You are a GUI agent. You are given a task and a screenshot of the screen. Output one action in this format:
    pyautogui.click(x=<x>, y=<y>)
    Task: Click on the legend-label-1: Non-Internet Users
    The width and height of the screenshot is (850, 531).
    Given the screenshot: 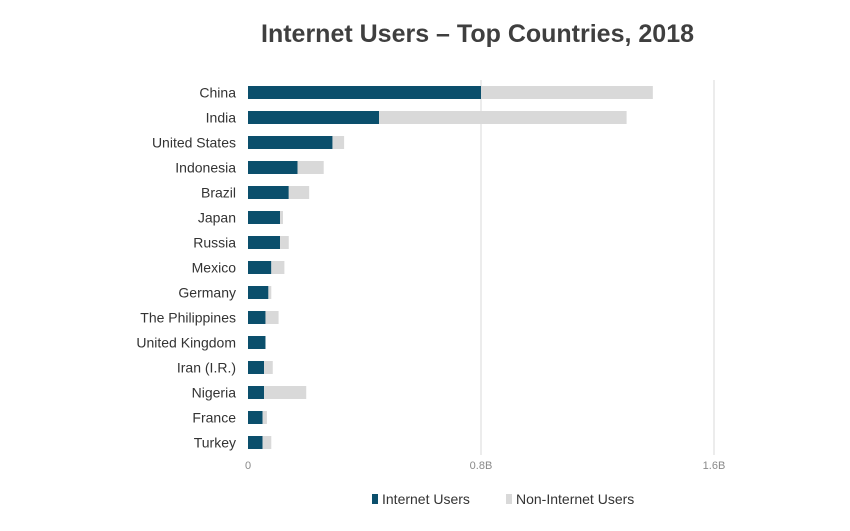 What is the action you would take?
    pyautogui.click(x=575, y=499)
    